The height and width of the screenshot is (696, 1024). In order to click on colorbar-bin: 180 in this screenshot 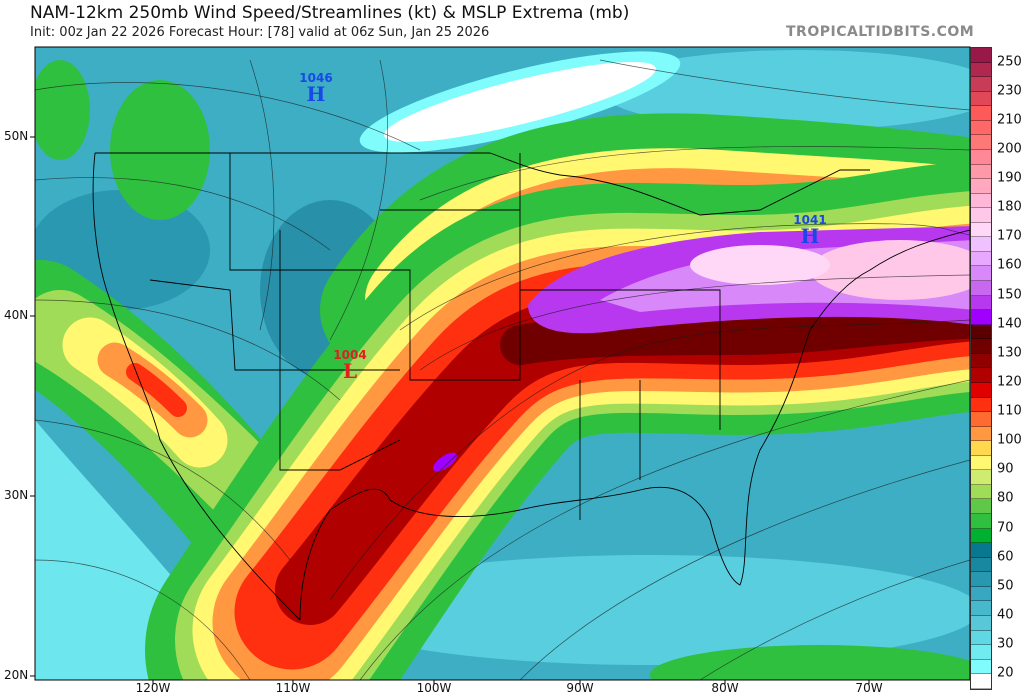, I will do `click(996, 204)`.